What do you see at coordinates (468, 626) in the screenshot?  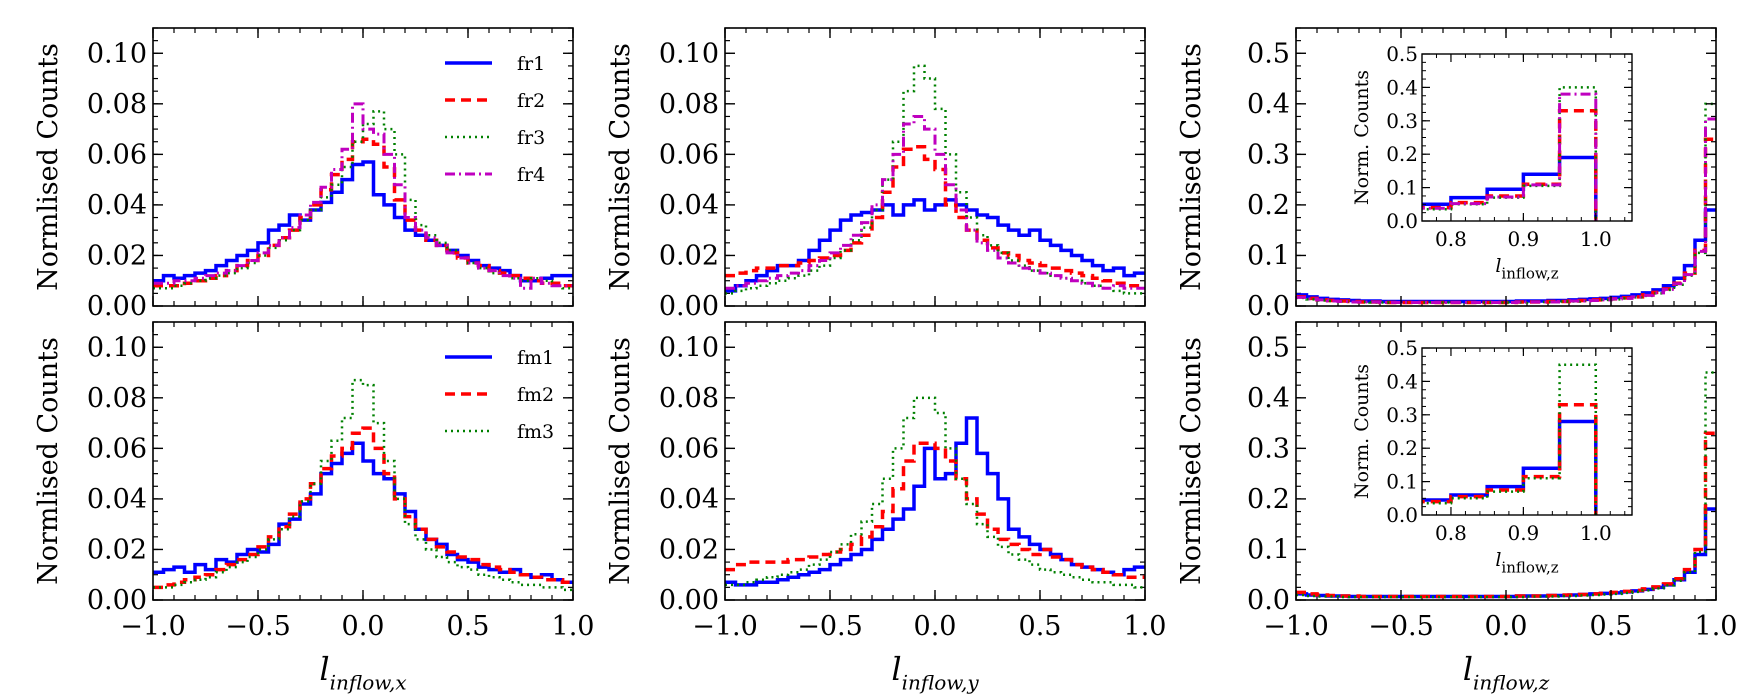 I see `x-tick-label: 0.5` at bounding box center [468, 626].